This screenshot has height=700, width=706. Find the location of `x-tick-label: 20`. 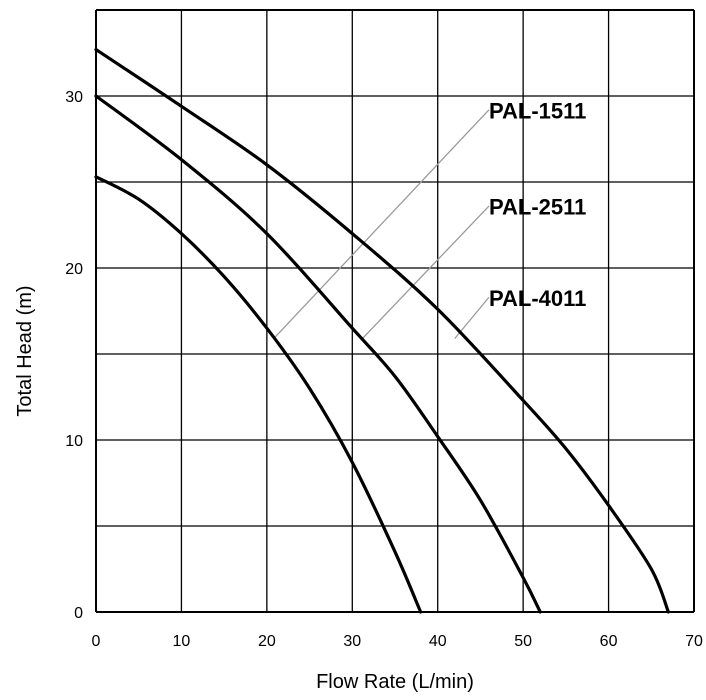

x-tick-label: 20 is located at coordinates (267, 641).